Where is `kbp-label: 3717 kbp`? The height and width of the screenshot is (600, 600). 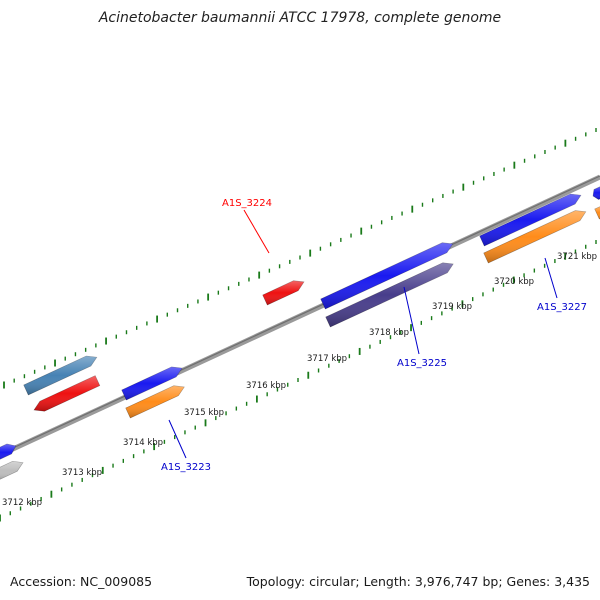 kbp-label: 3717 kbp is located at coordinates (327, 359).